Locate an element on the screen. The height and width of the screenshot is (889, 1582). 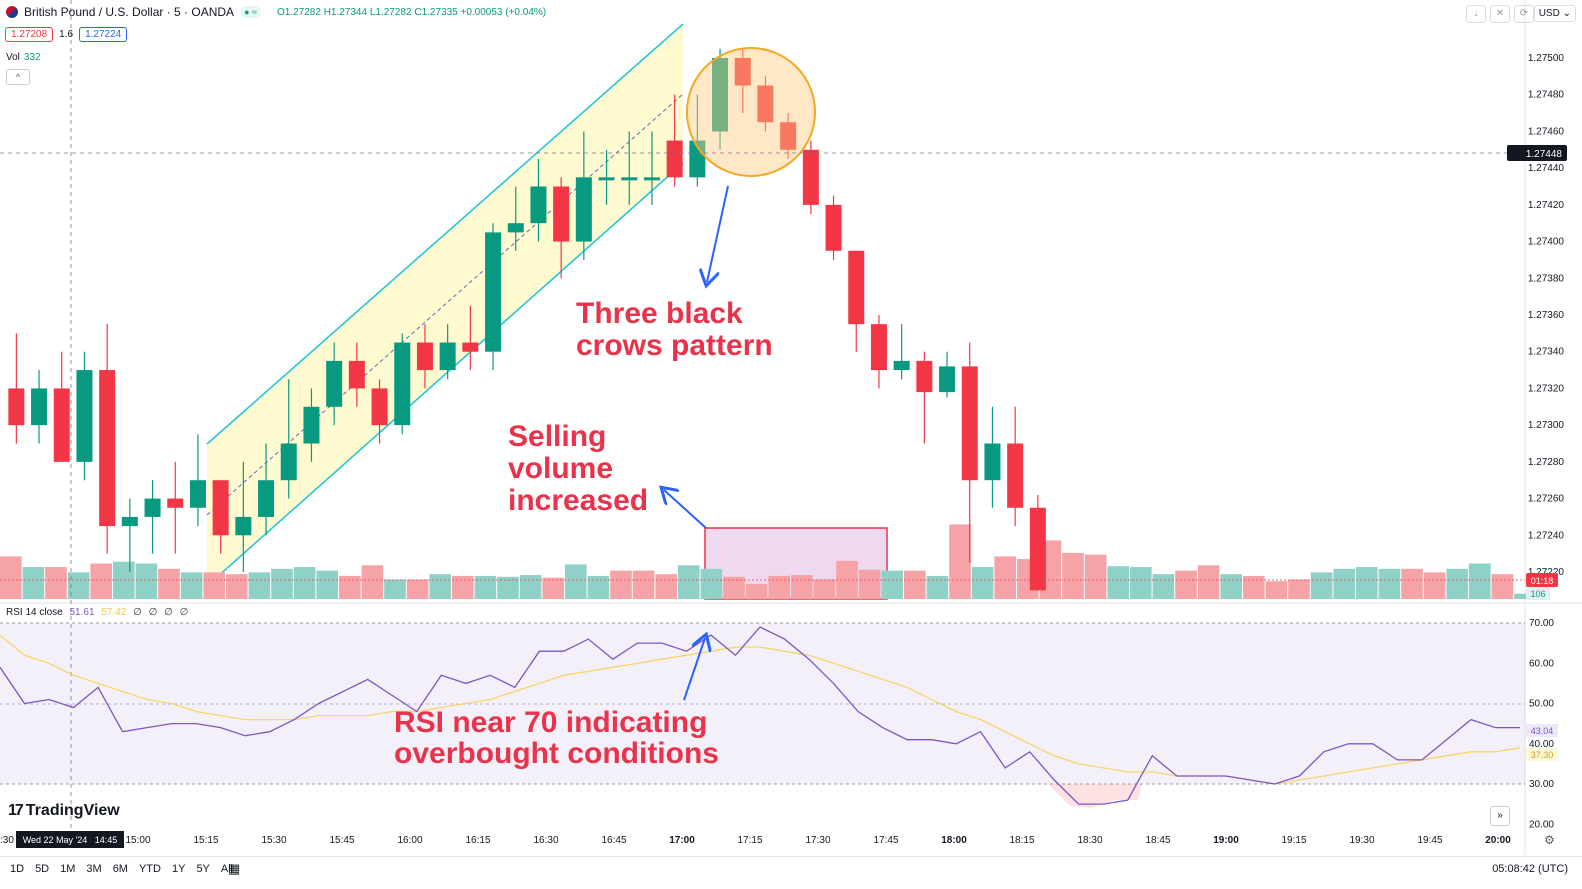
price-tick-label: 1.27420 is located at coordinates (1546, 205).